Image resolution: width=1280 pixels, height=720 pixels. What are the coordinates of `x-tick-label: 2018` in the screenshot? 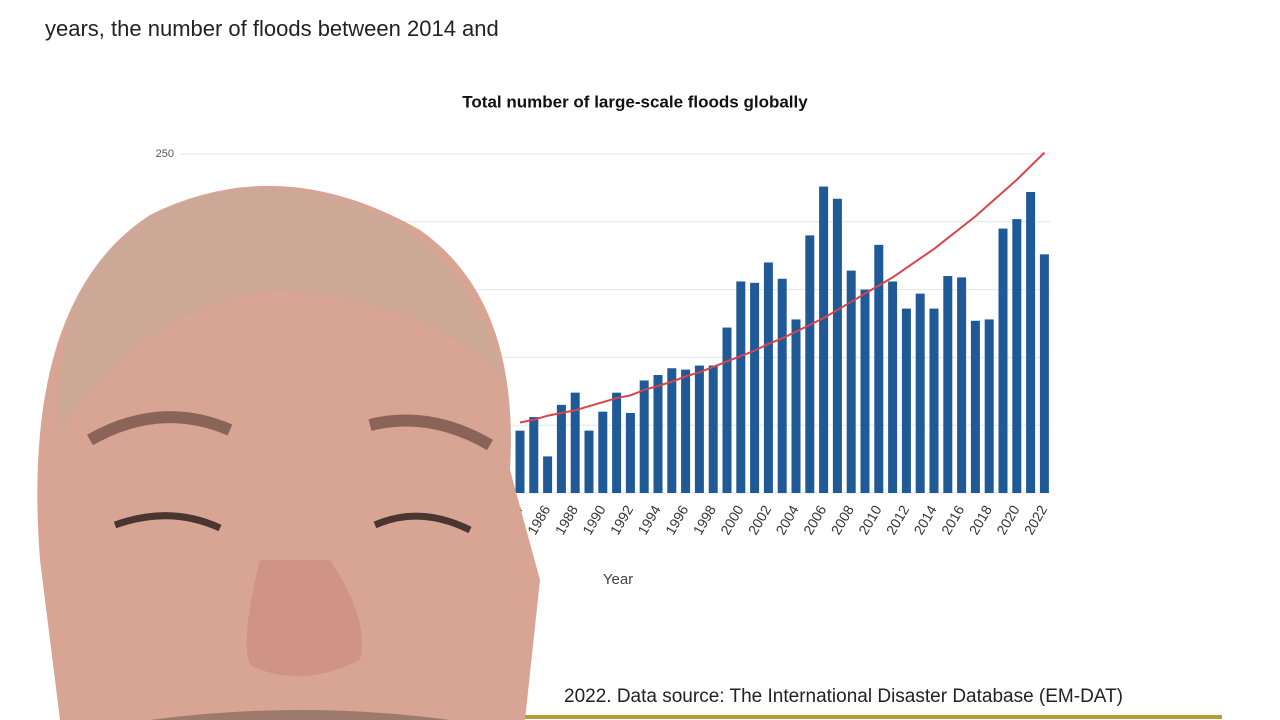 It's located at (981, 519).